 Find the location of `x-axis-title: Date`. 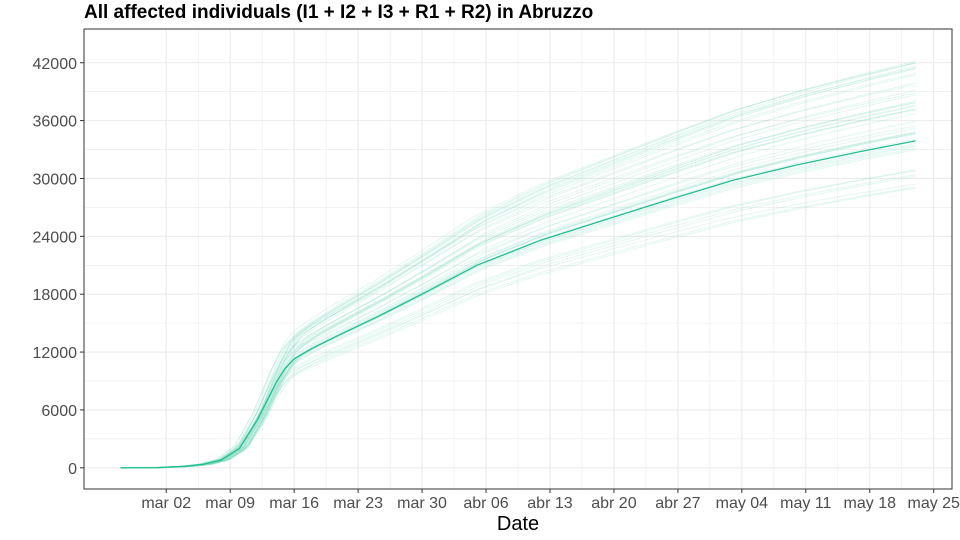

x-axis-title: Date is located at coordinates (518, 524).